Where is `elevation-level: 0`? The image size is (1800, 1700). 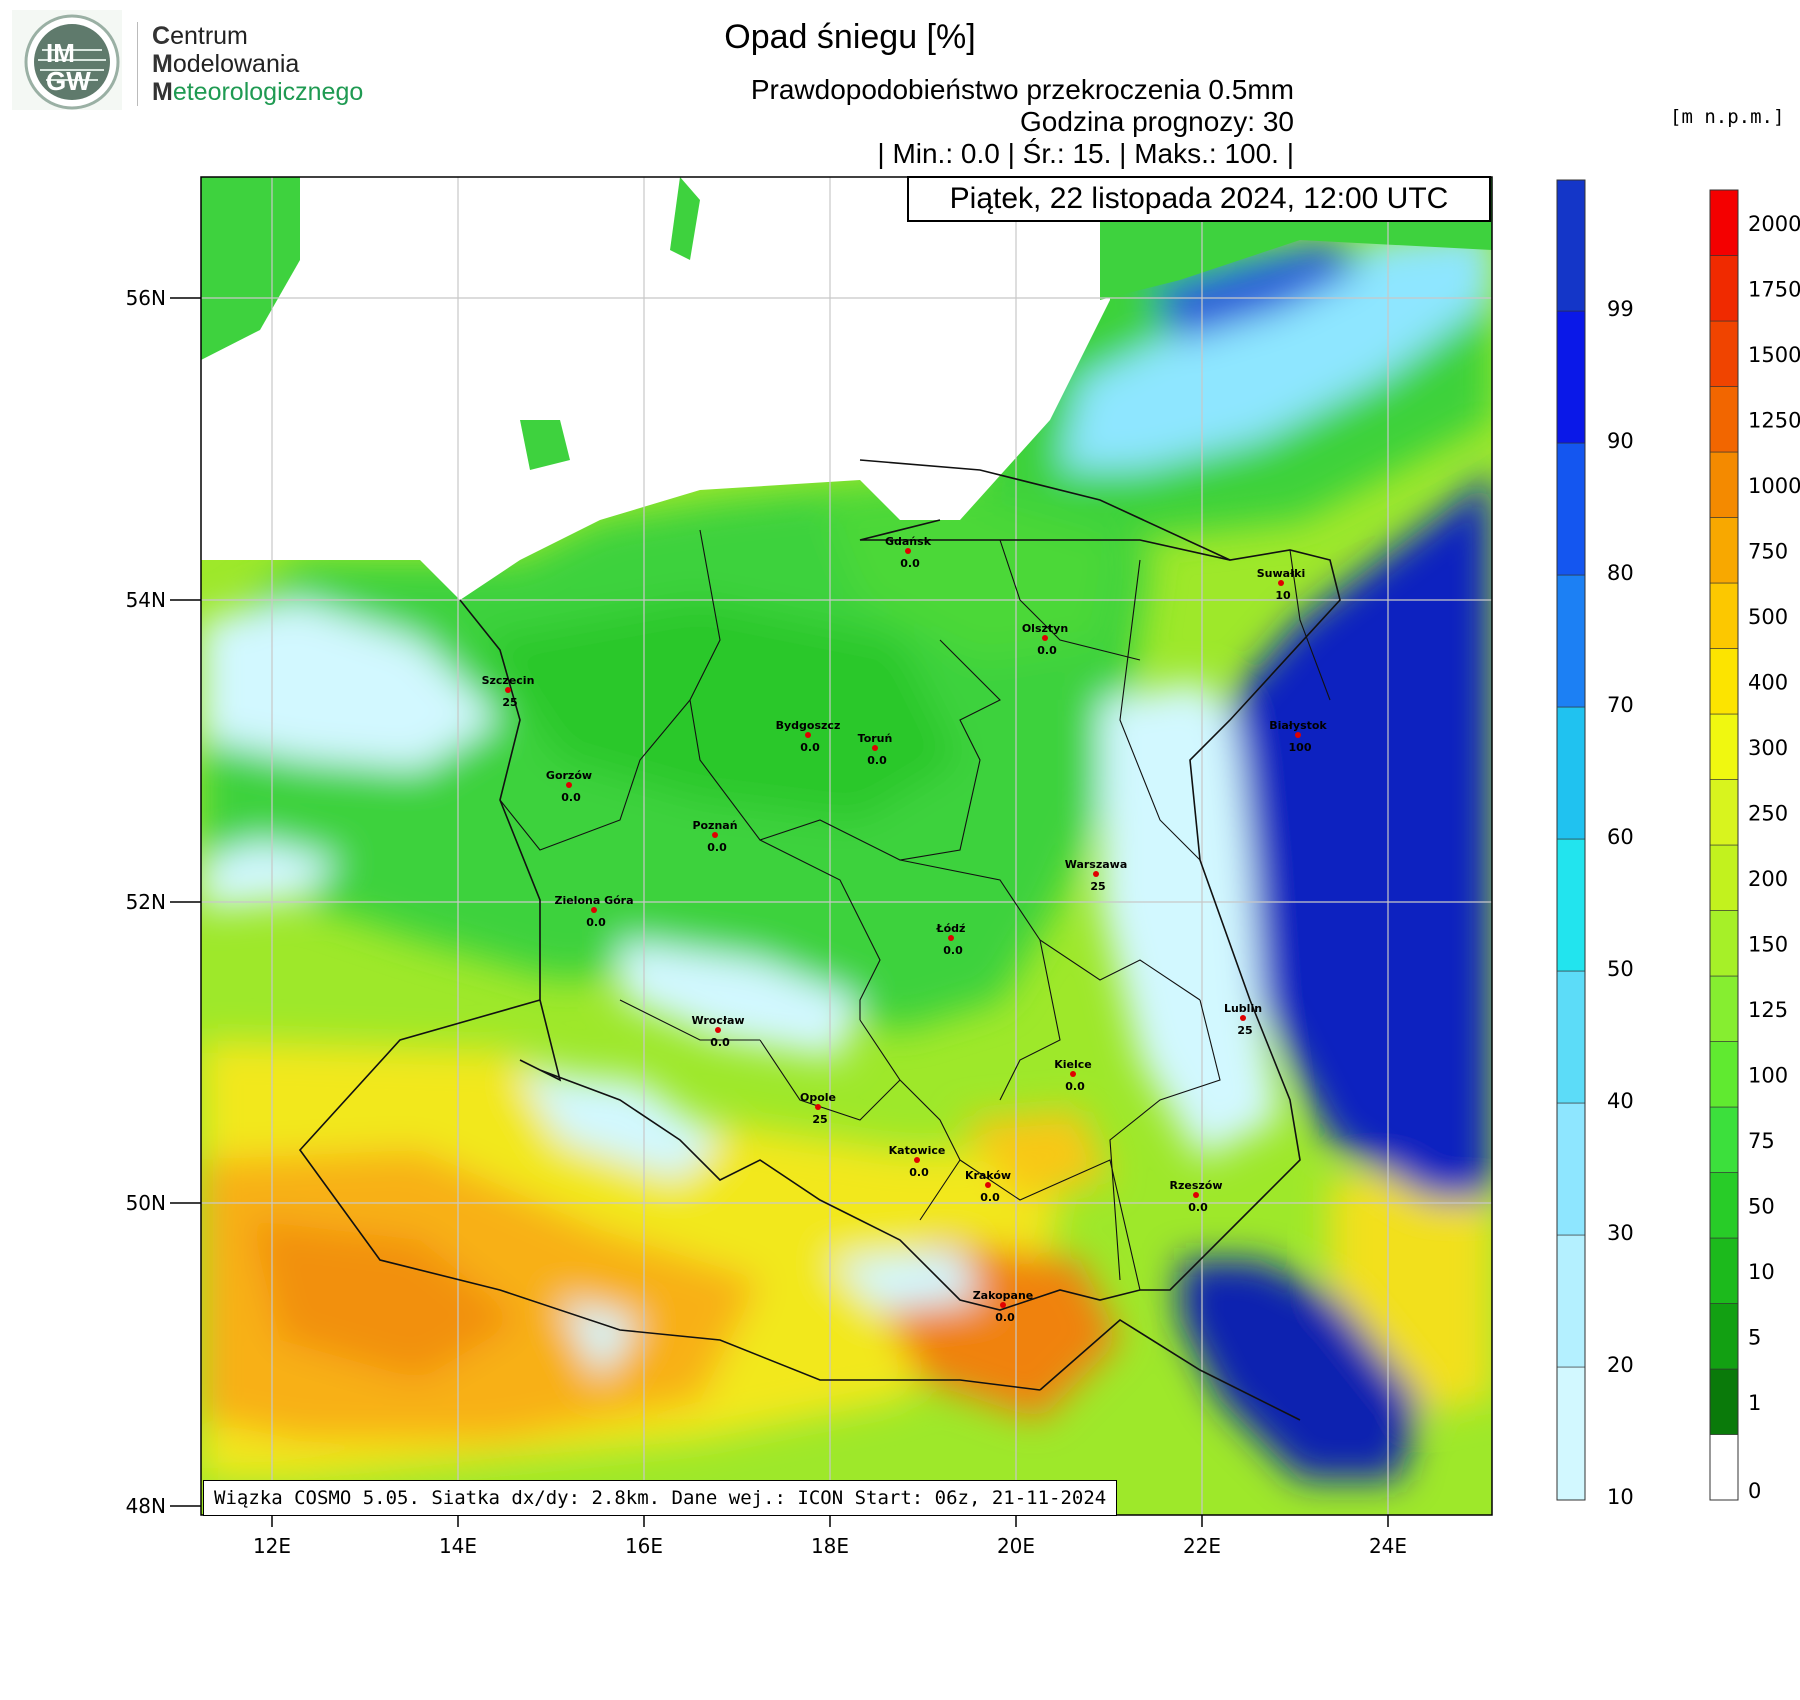 elevation-level: 0 is located at coordinates (1754, 1491).